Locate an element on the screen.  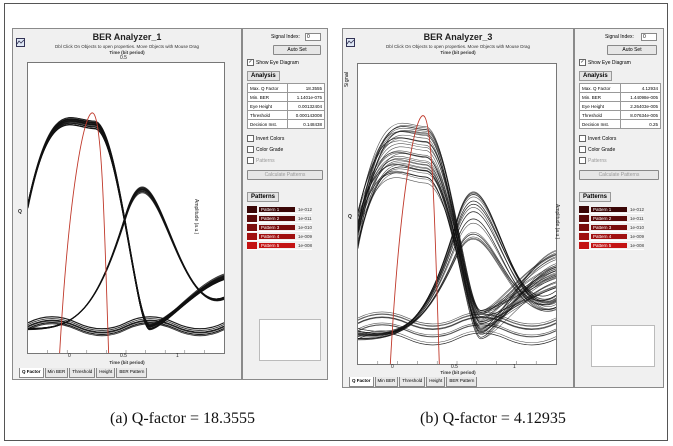
caption-a: (a) Q-factor = 18.3555 is located at coordinates (182, 418).